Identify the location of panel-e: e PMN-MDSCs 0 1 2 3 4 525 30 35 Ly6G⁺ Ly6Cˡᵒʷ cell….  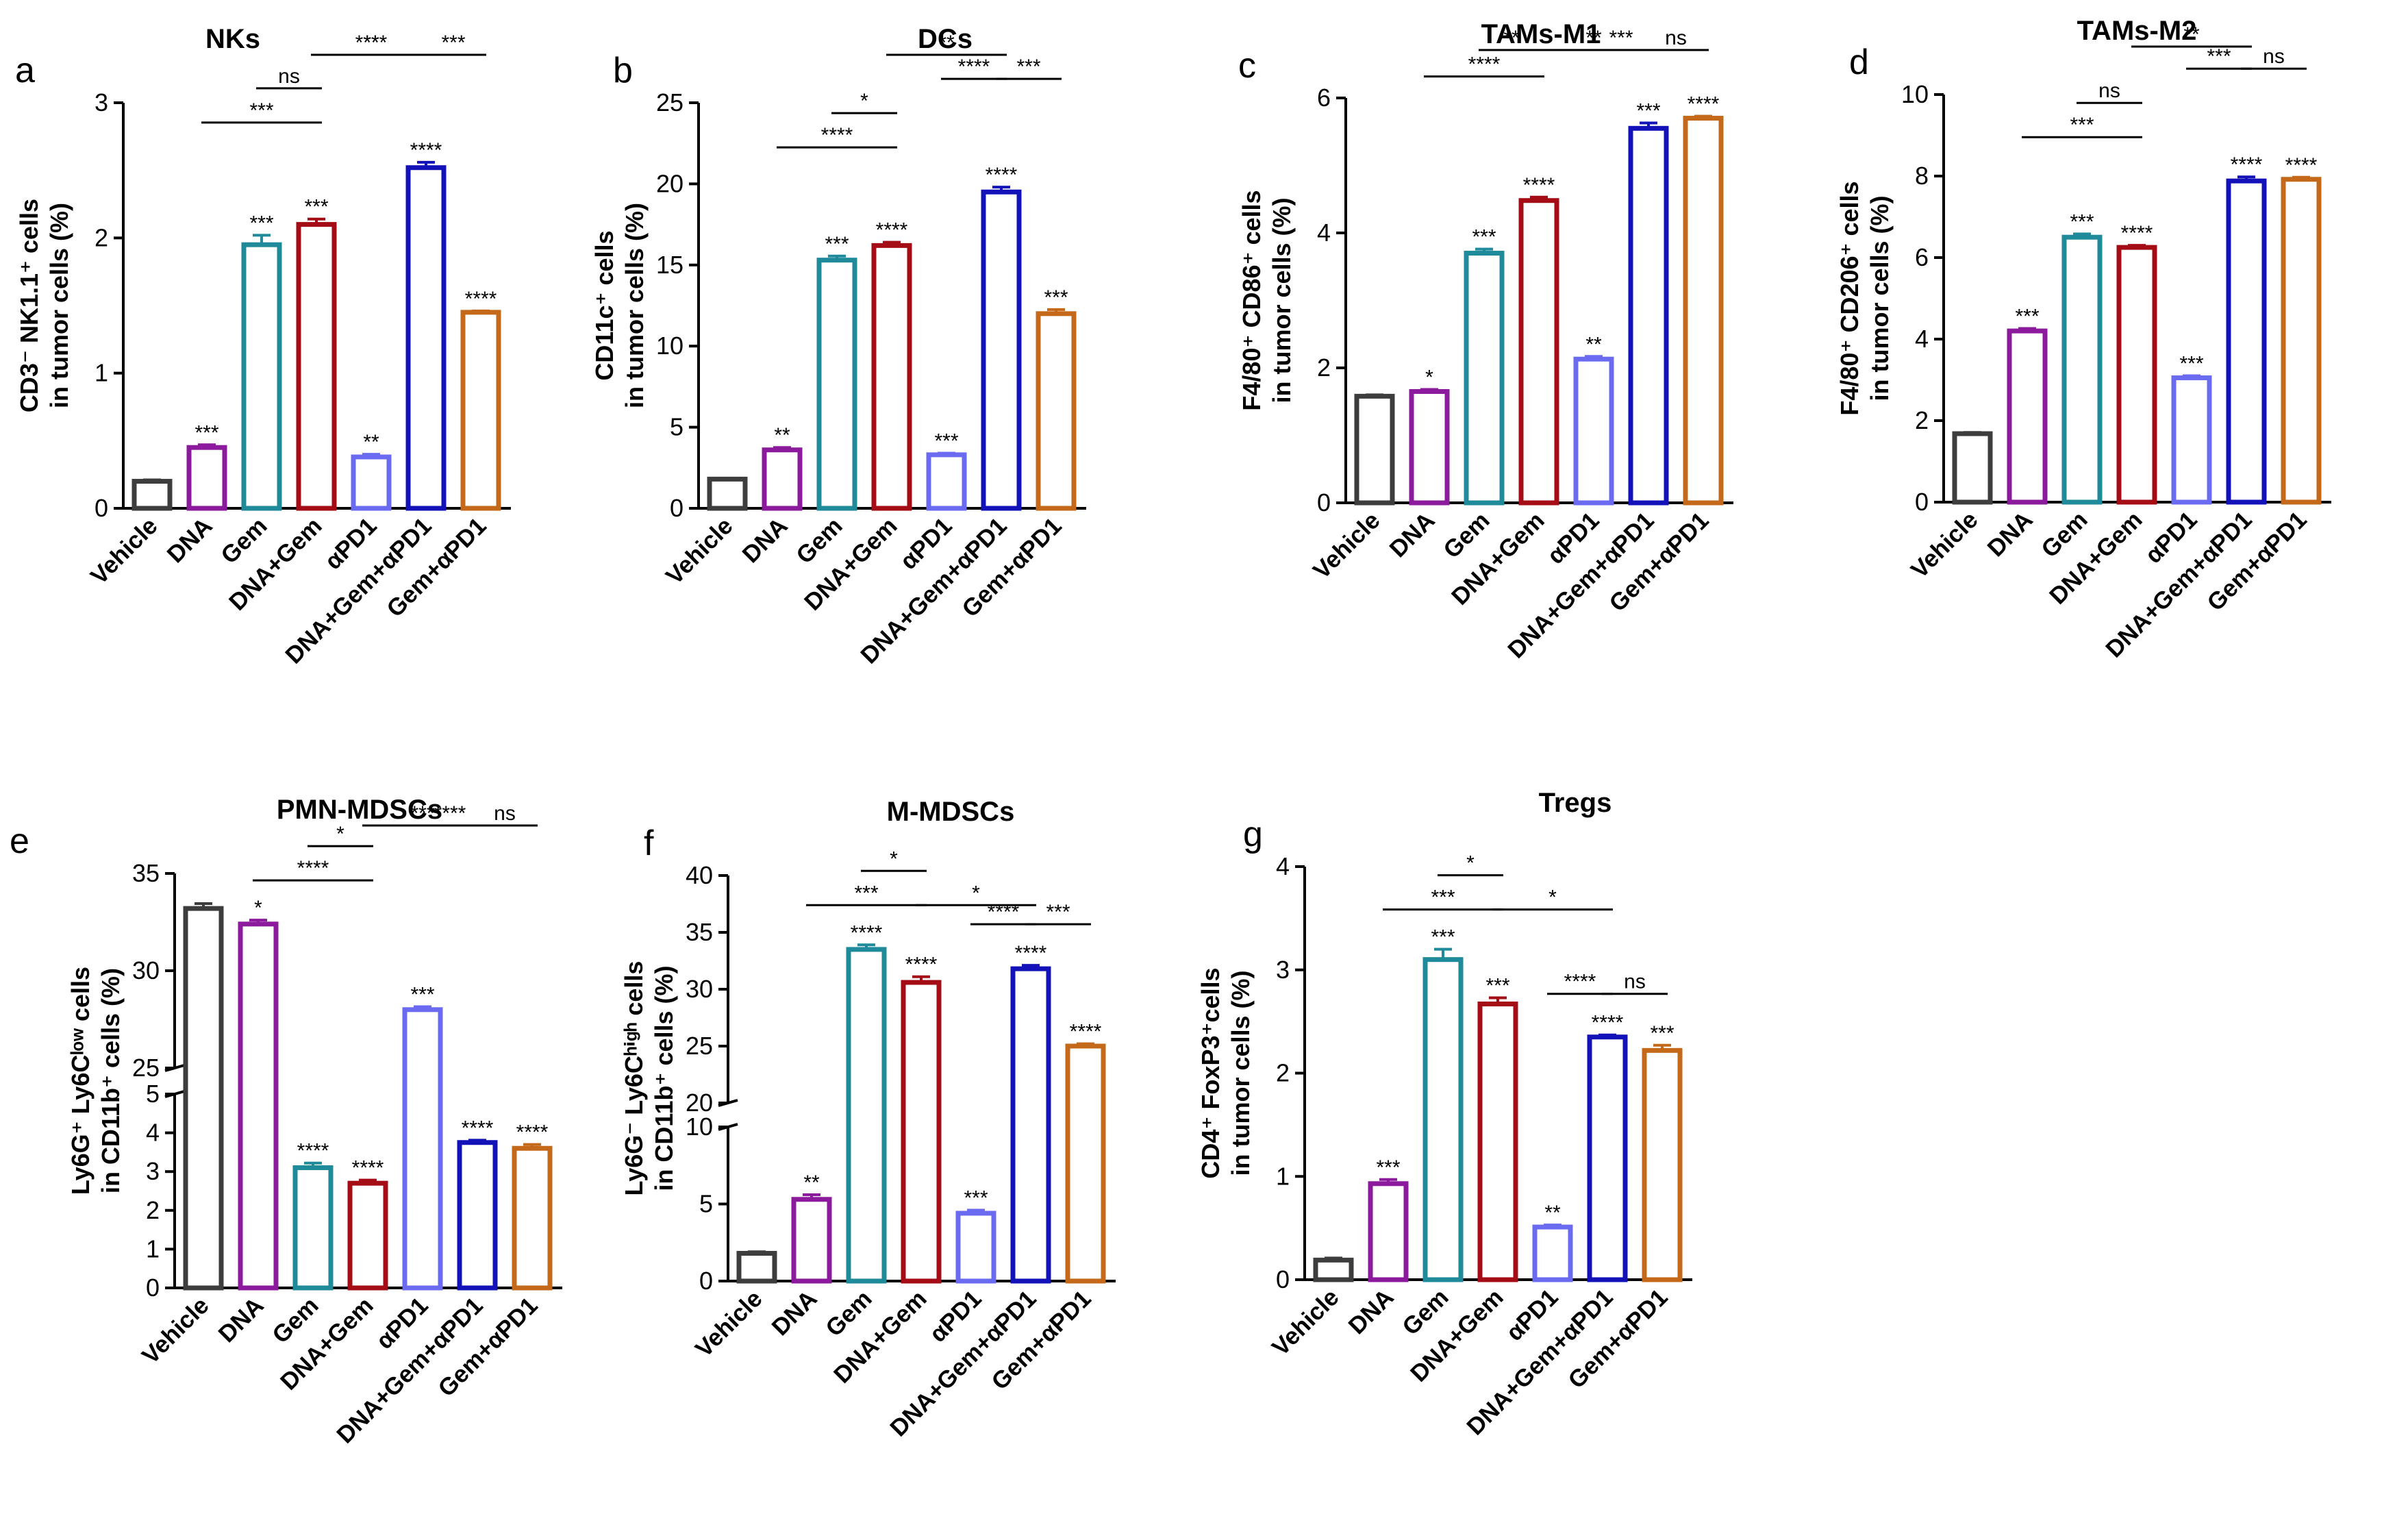
(286, 1122).